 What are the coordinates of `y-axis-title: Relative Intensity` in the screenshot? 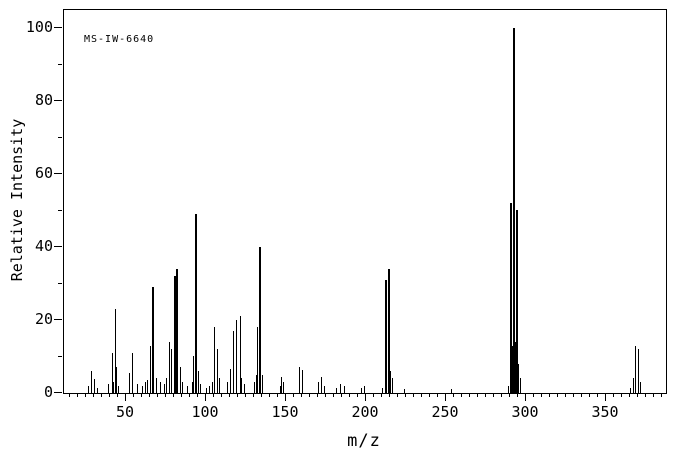 It's located at (17, 200).